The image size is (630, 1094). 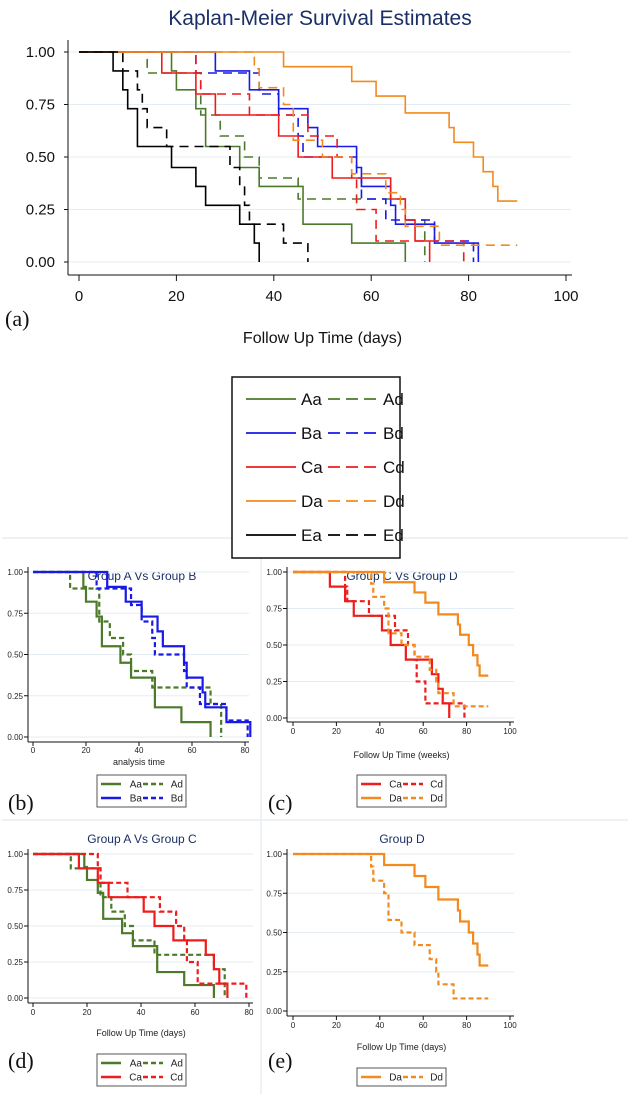 I want to click on legend-label-Ed: Ed, so click(x=393, y=535).